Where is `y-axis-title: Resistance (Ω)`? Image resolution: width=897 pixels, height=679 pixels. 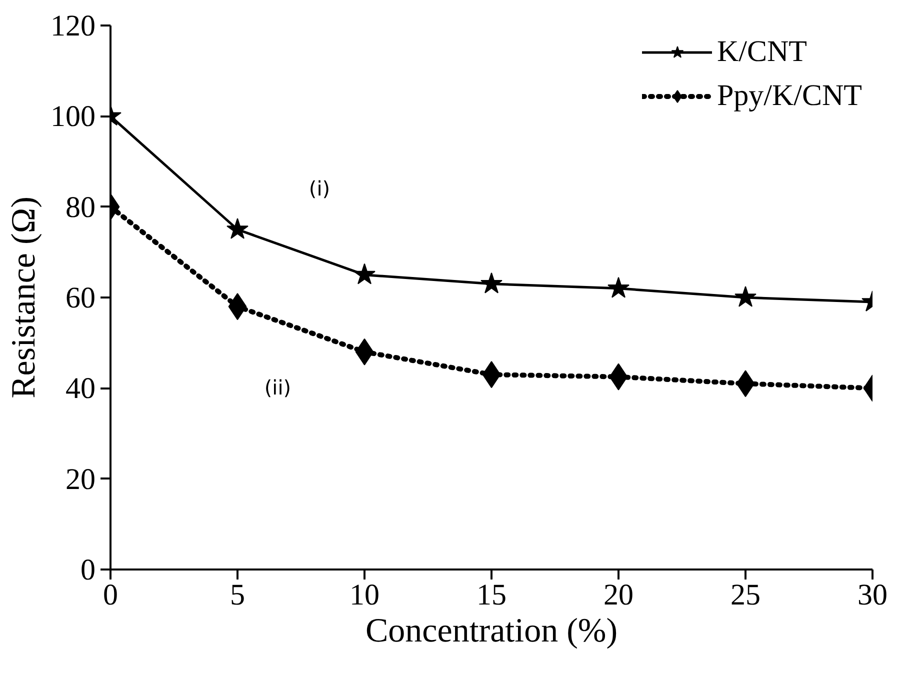 y-axis-title: Resistance (Ω) is located at coordinates (24, 297).